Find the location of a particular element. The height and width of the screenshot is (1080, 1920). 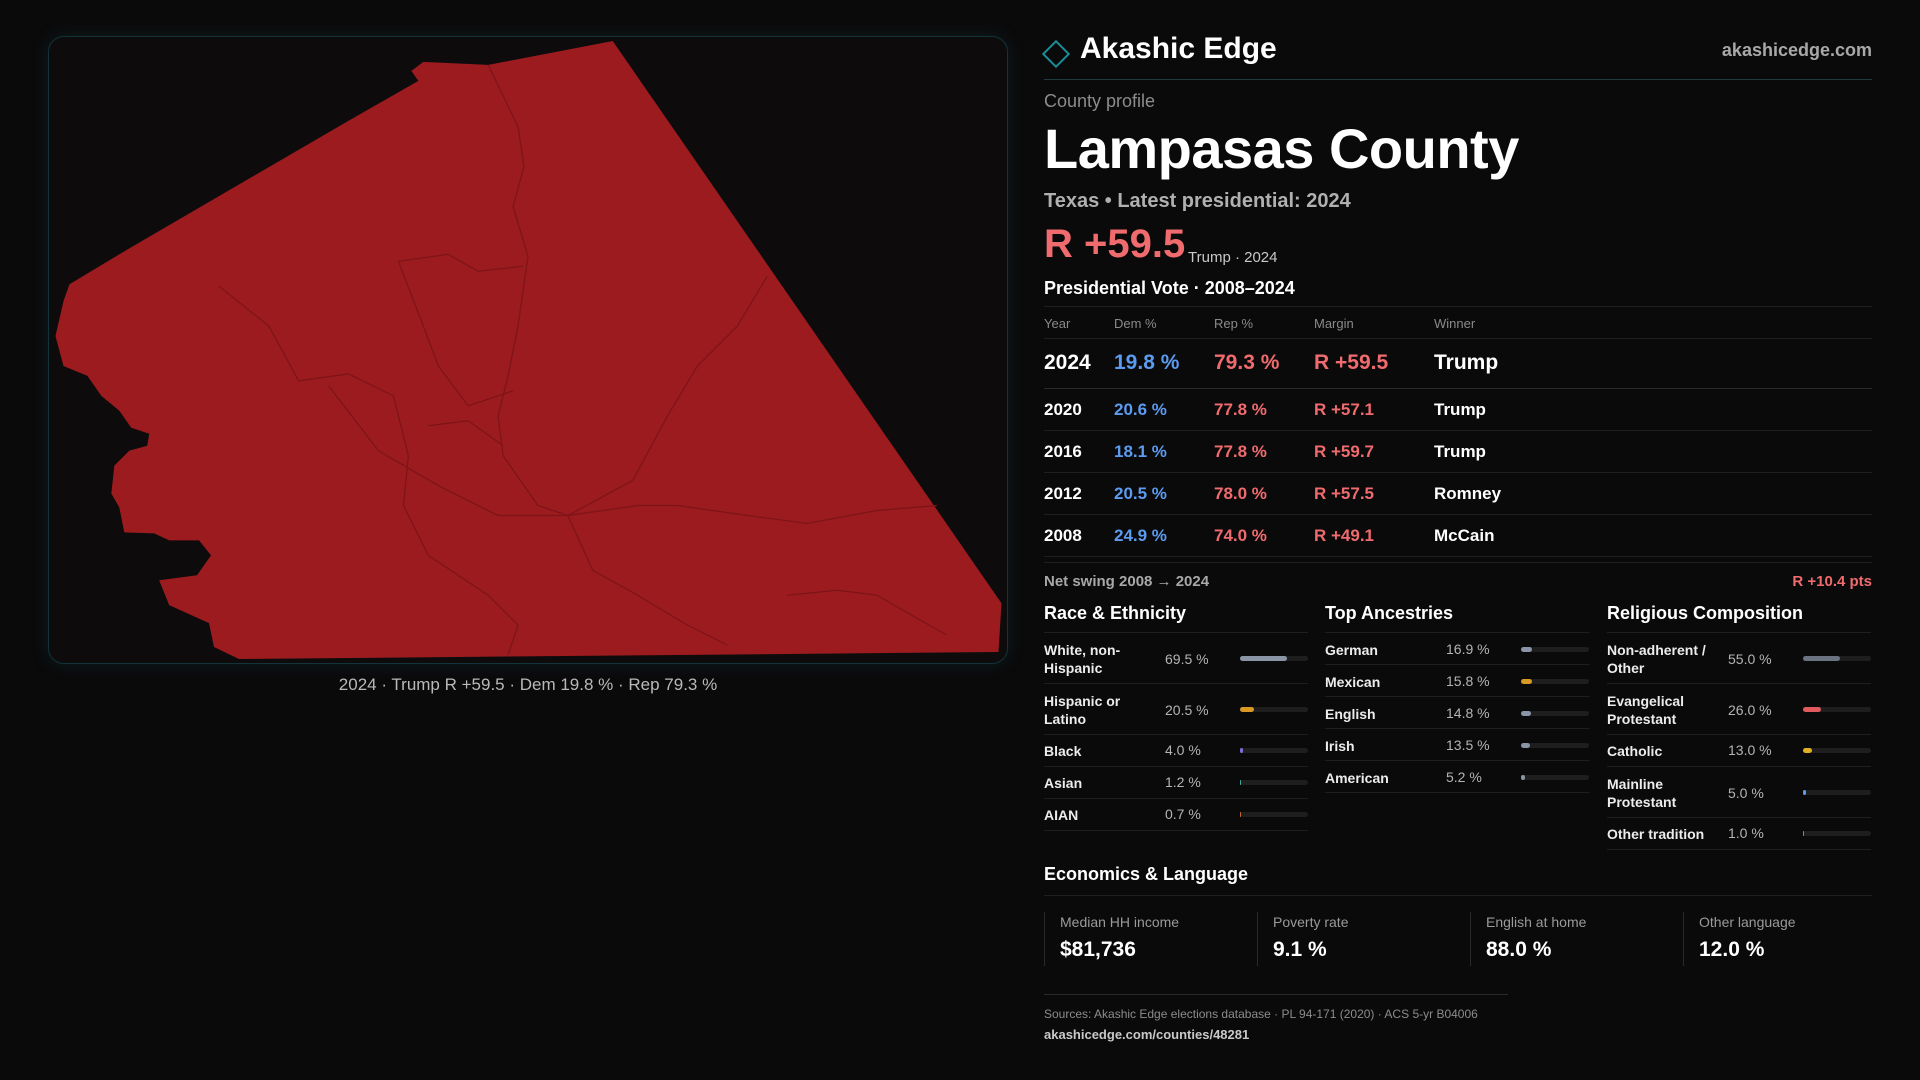

stat-value: 12.0 % is located at coordinates (1732, 949).